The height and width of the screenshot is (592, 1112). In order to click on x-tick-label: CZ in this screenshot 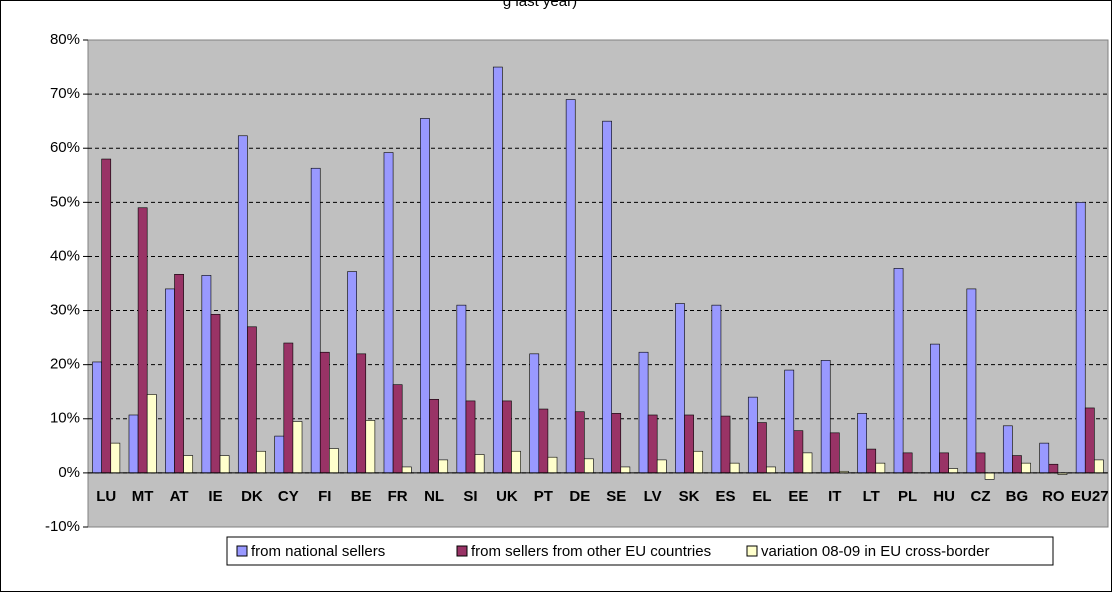, I will do `click(981, 496)`.